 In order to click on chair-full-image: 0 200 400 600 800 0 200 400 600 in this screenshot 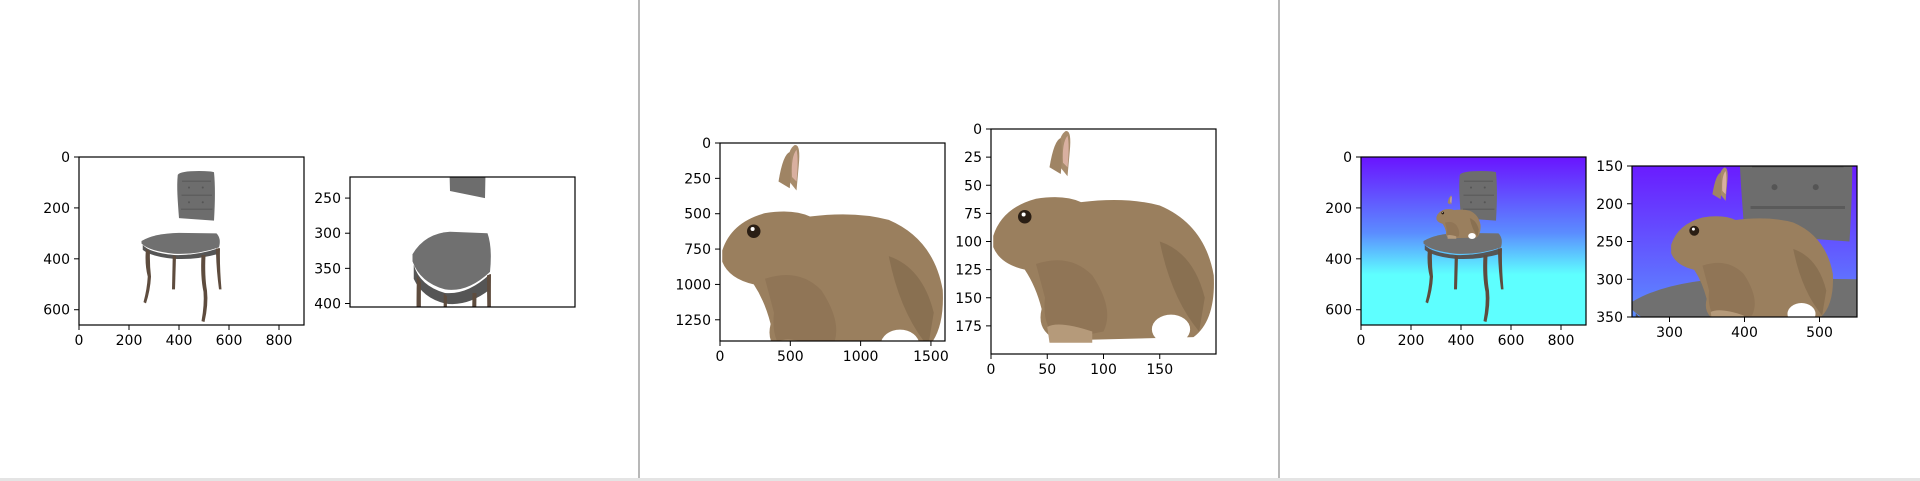, I will do `click(174, 249)`.